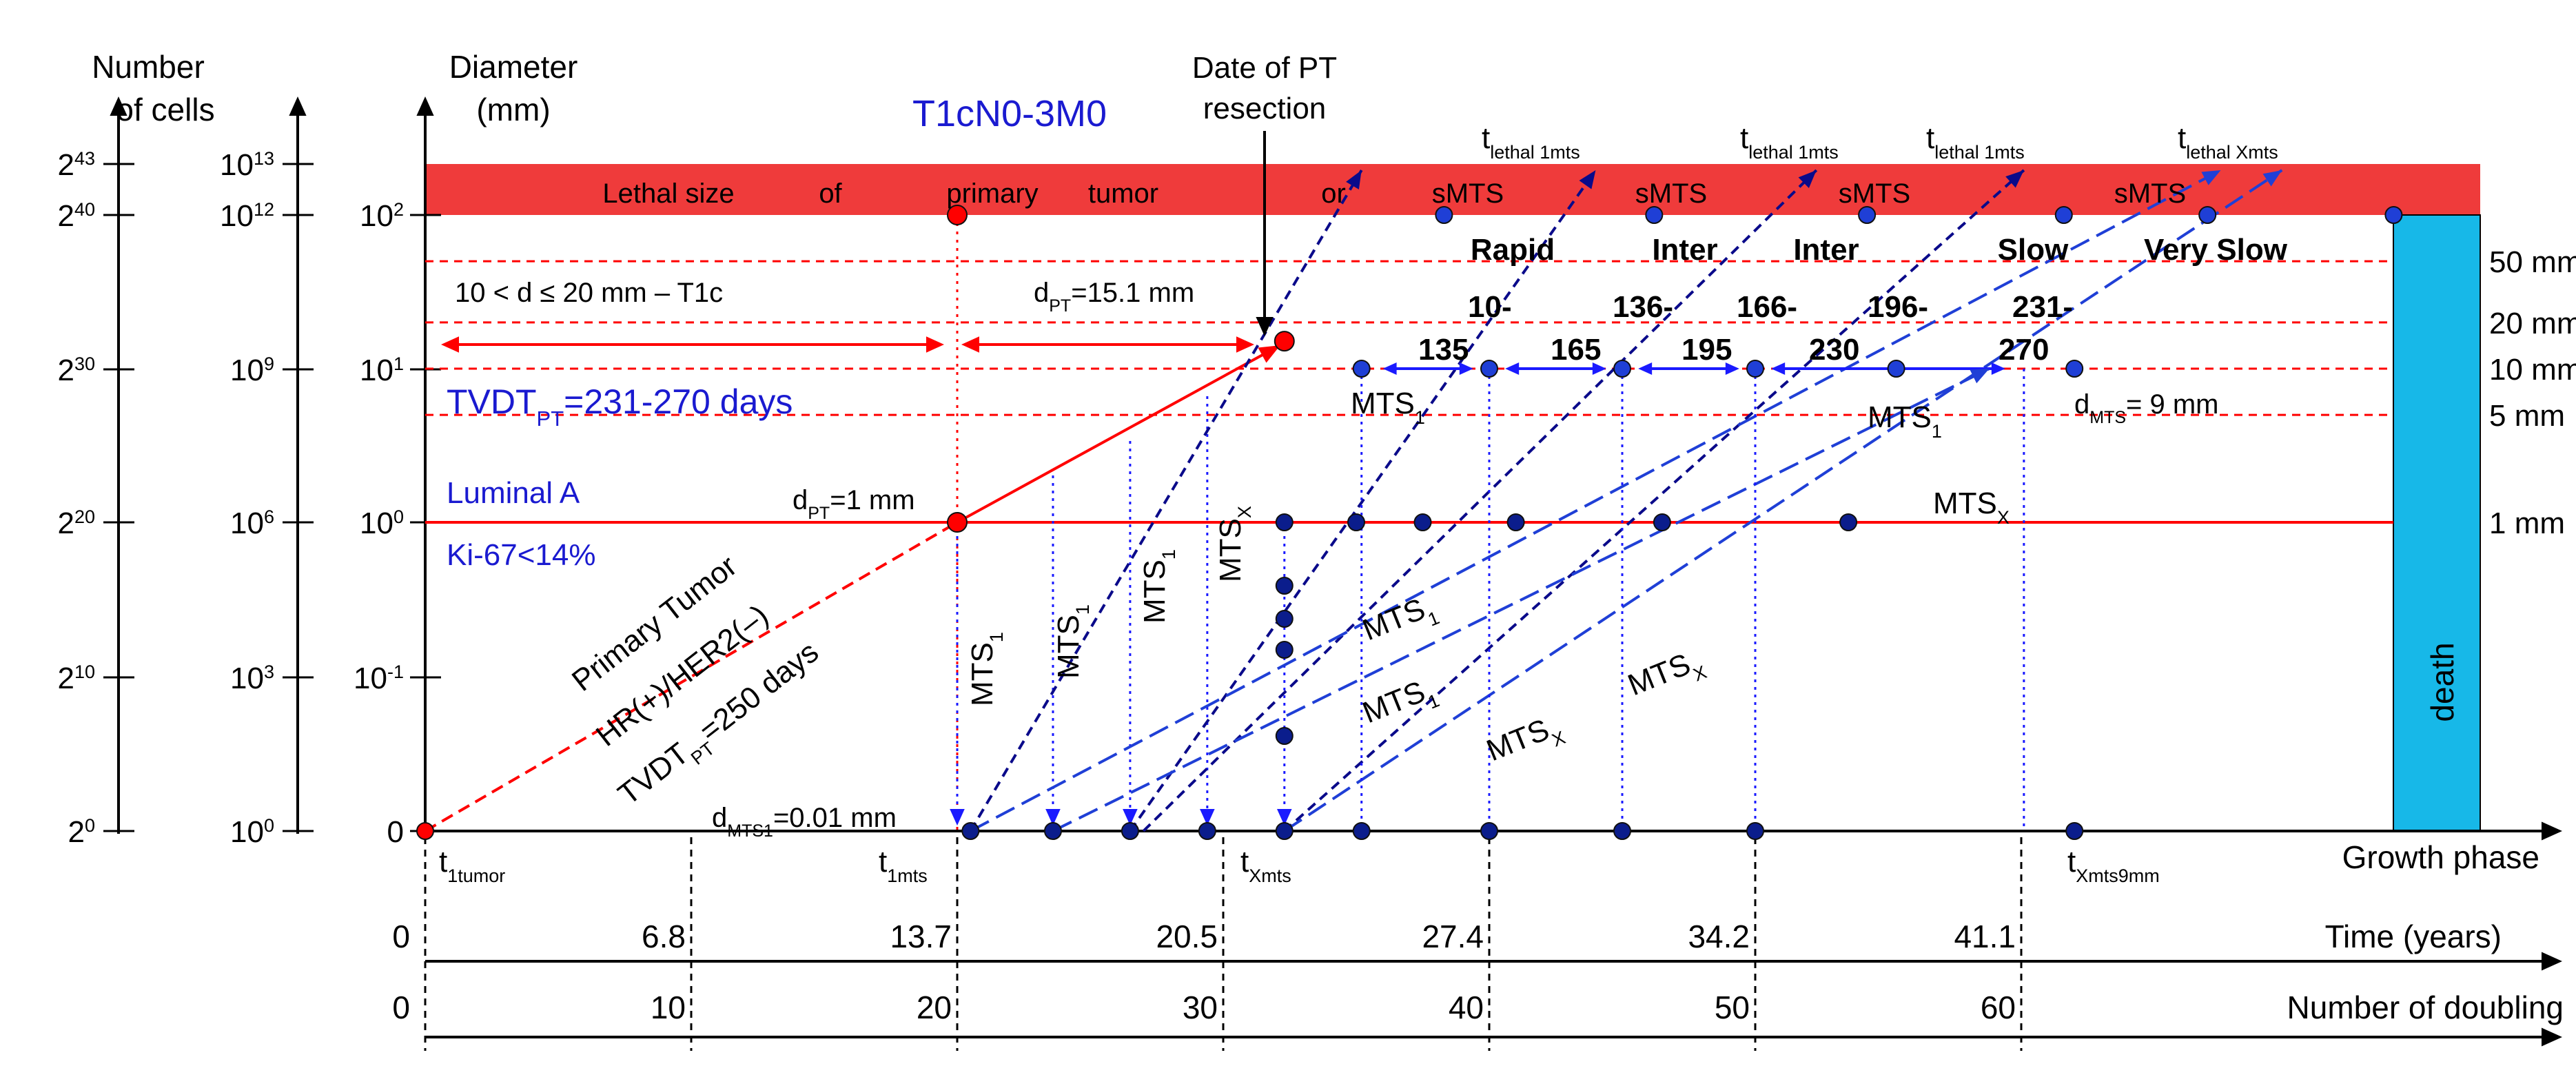 The width and height of the screenshot is (2576, 1066). Describe the element at coordinates (1898, 307) in the screenshot. I see `tvdt-range-top: 196-` at that location.